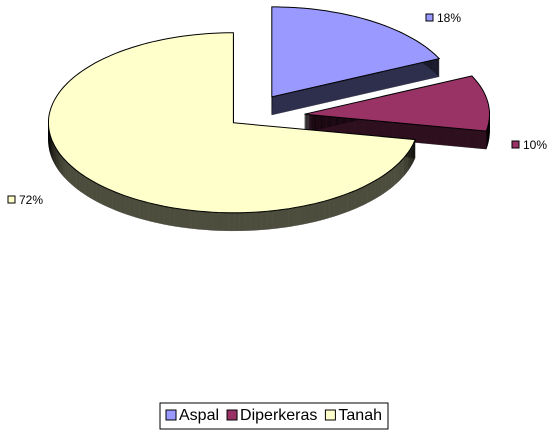 This screenshot has height=432, width=548. I want to click on legend-box, so click(274, 416).